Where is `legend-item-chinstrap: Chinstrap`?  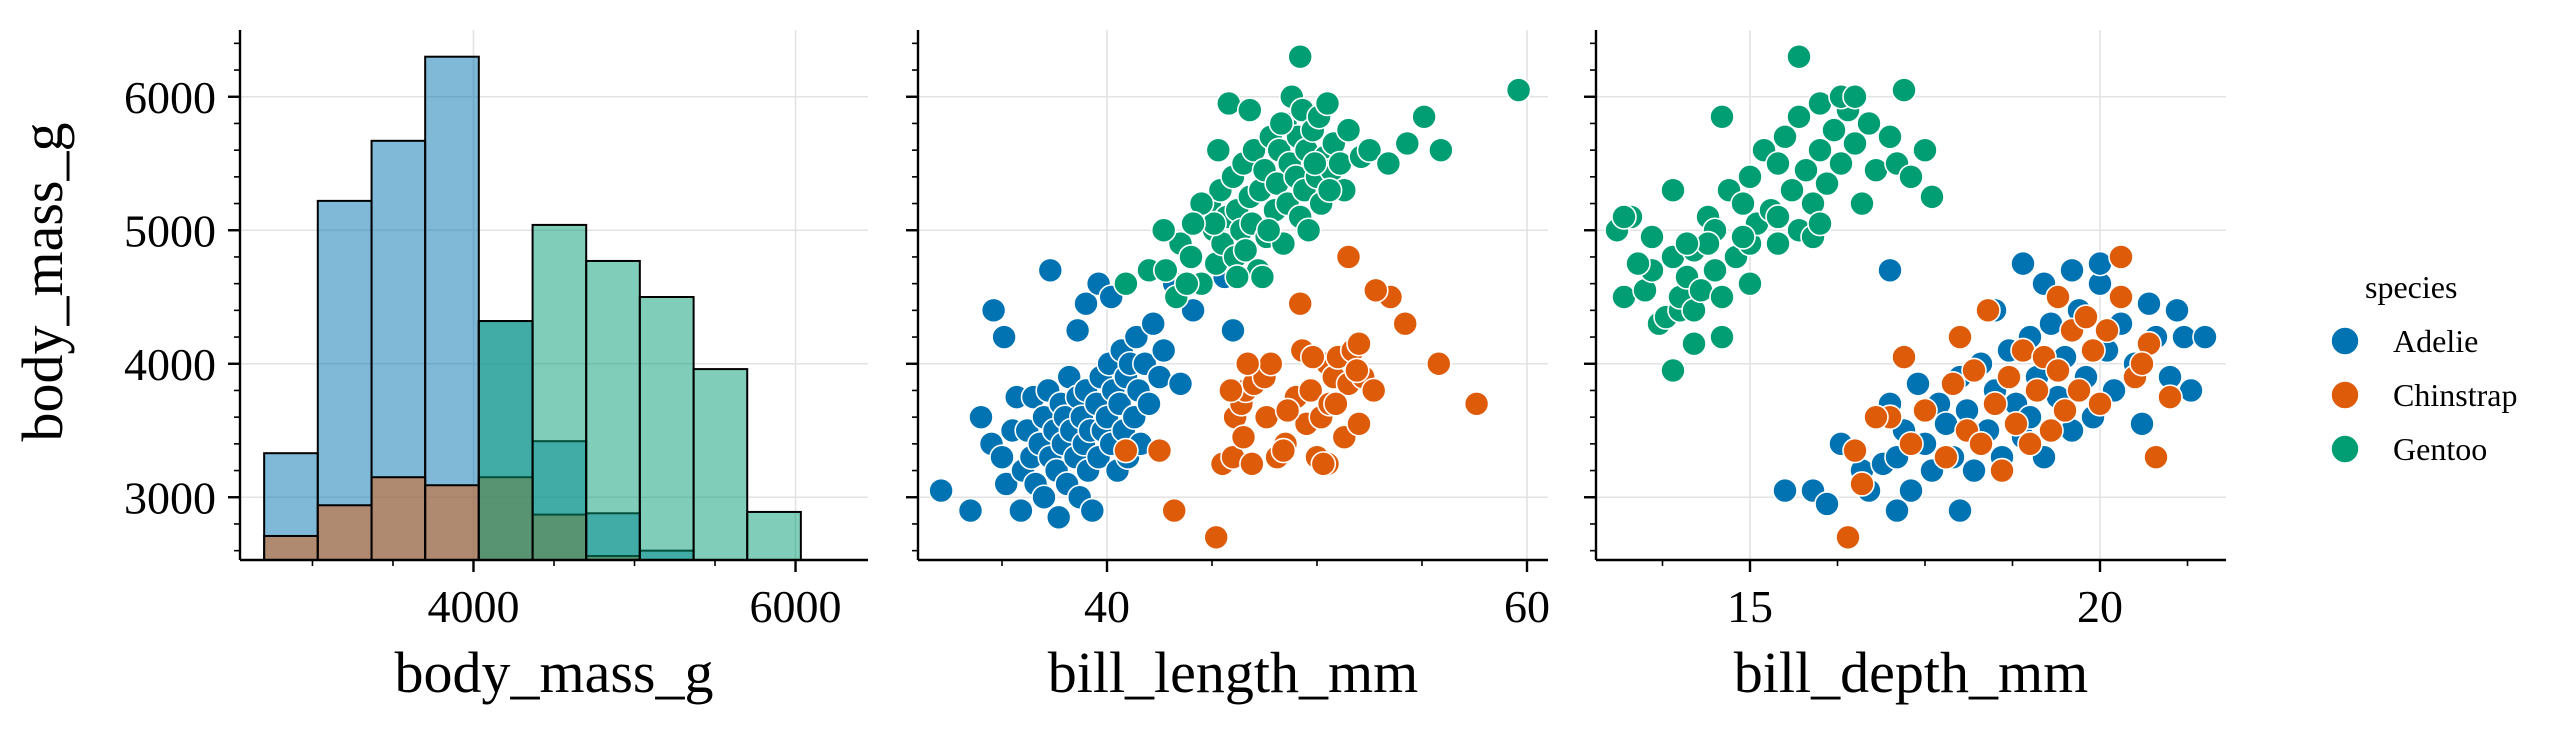
legend-item-chinstrap: Chinstrap is located at coordinates (2423, 395).